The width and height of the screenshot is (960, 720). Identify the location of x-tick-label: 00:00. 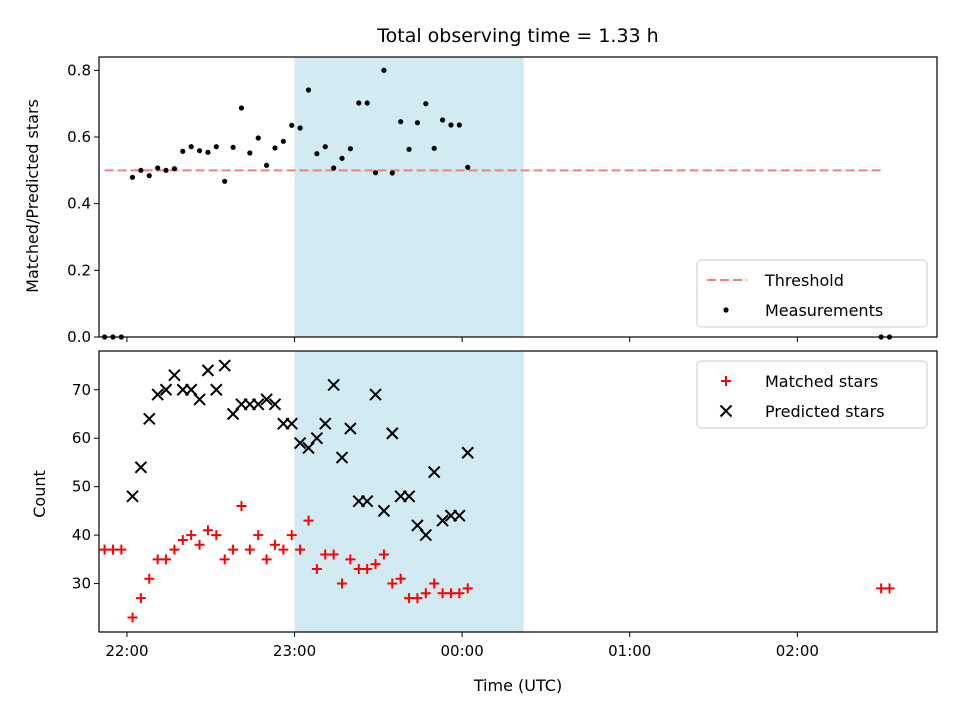
(462, 651).